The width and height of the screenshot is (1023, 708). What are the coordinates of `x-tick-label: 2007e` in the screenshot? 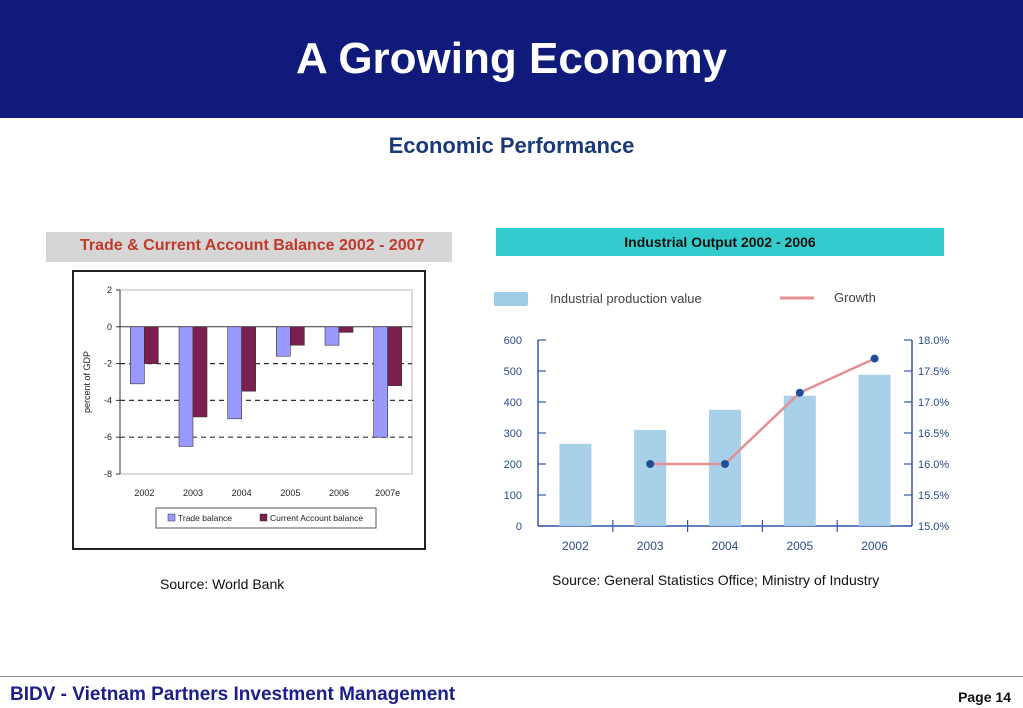 It's located at (387, 493).